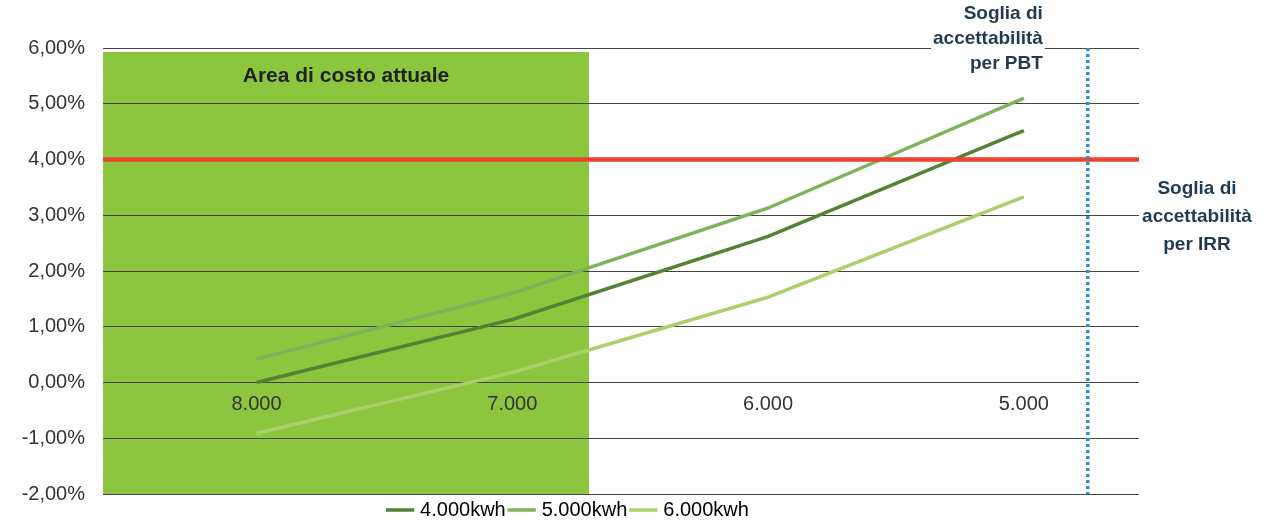 The height and width of the screenshot is (530, 1264). Describe the element at coordinates (346, 74) in the screenshot. I see `band-label: Area di costo attuale` at that location.